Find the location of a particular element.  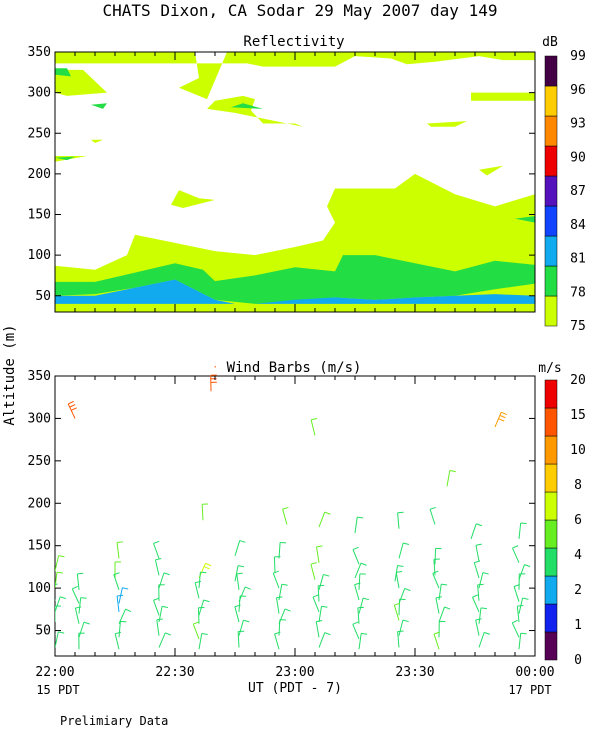

colorbar-label: 75 is located at coordinates (578, 326).